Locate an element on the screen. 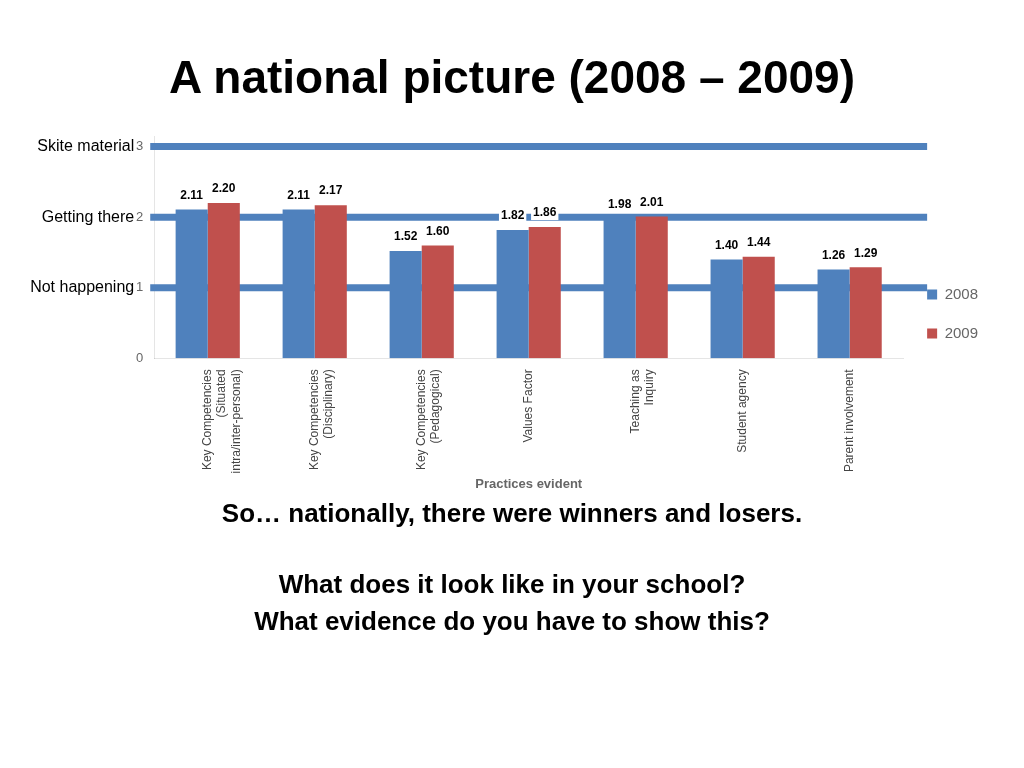  x-tick-label: Student agency is located at coordinates (741, 411).